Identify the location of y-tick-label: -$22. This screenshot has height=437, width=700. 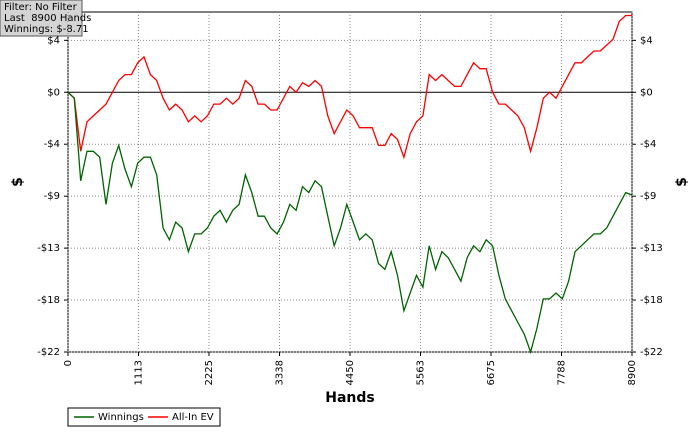
(48, 352).